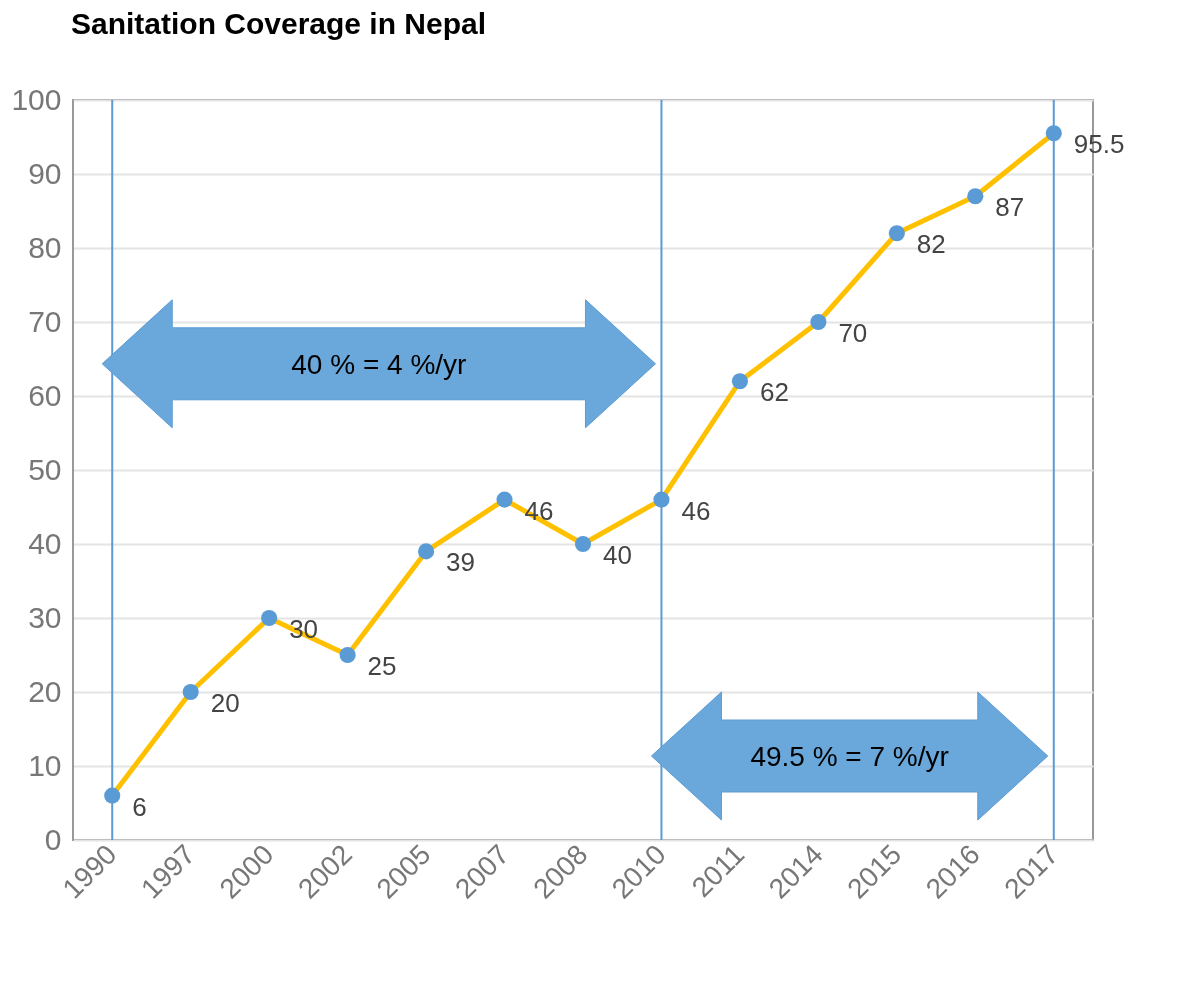  I want to click on data-label: 20, so click(225, 703).